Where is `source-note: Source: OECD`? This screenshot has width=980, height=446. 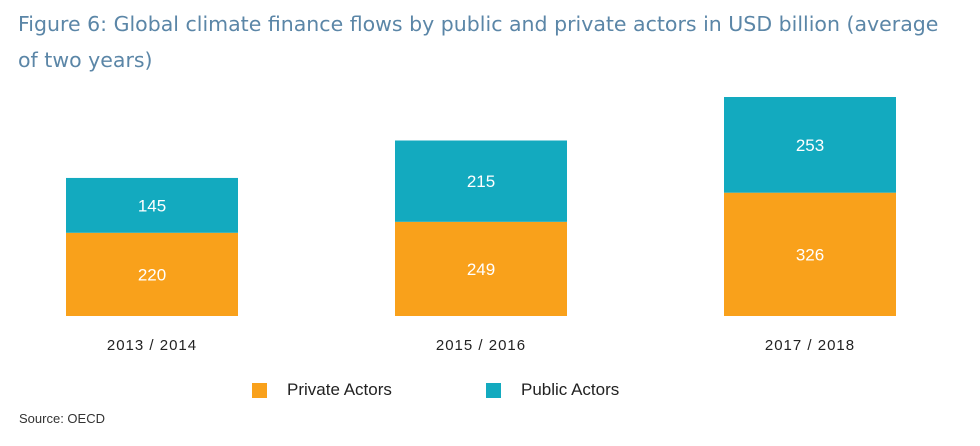 source-note: Source: OECD is located at coordinates (62, 418).